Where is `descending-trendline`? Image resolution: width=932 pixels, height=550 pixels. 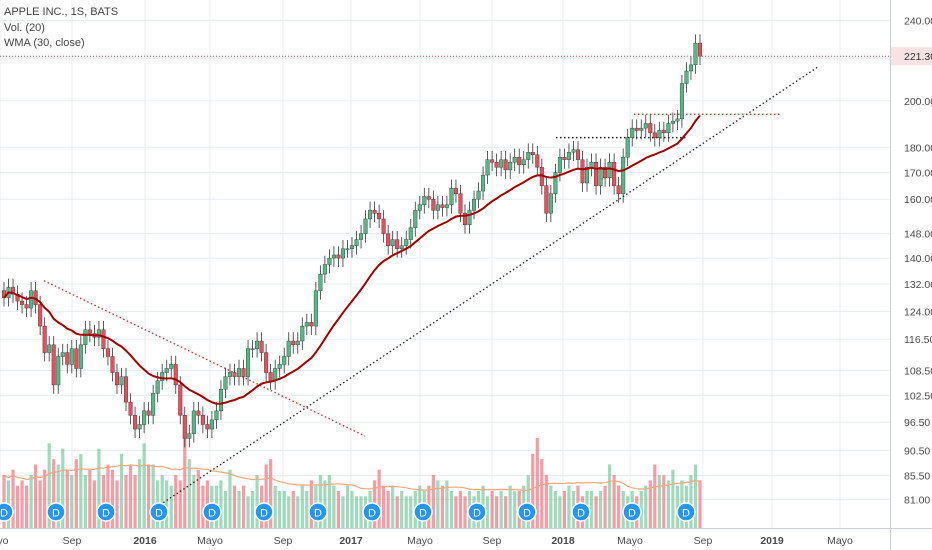
descending-trendline is located at coordinates (204, 358).